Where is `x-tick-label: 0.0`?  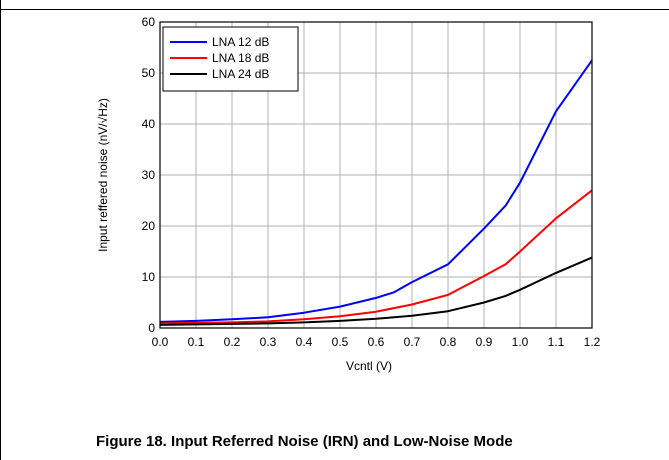 x-tick-label: 0.0 is located at coordinates (160, 342).